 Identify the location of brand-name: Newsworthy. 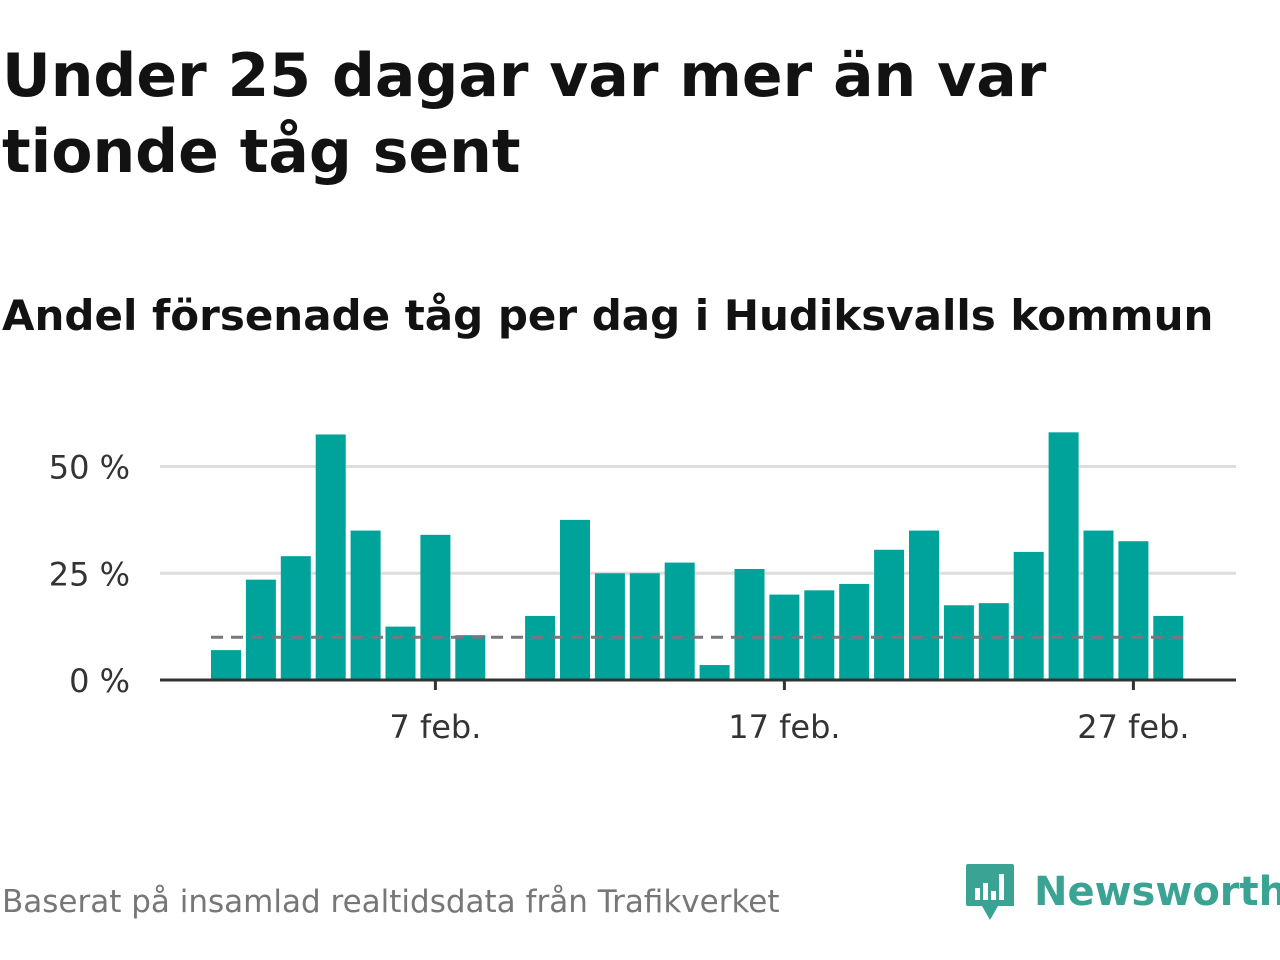
(1157, 892).